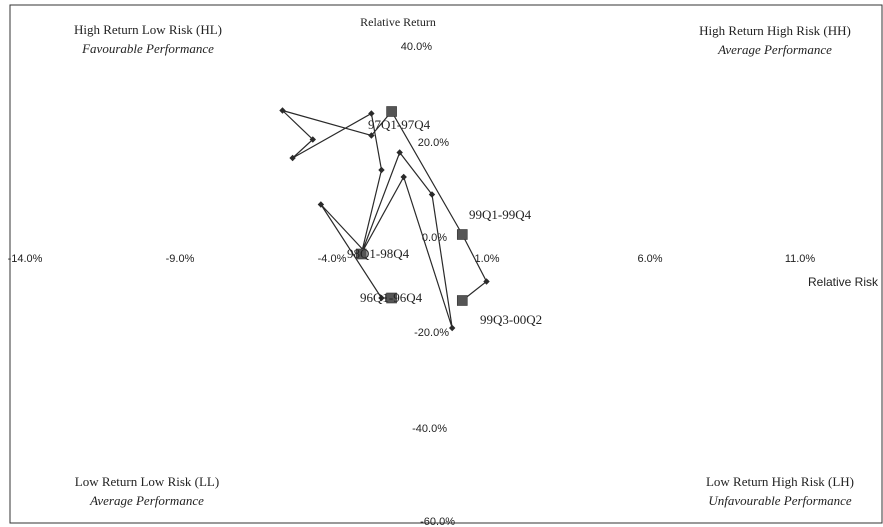  I want to click on y-tick-label: -20.0%, so click(431, 333).